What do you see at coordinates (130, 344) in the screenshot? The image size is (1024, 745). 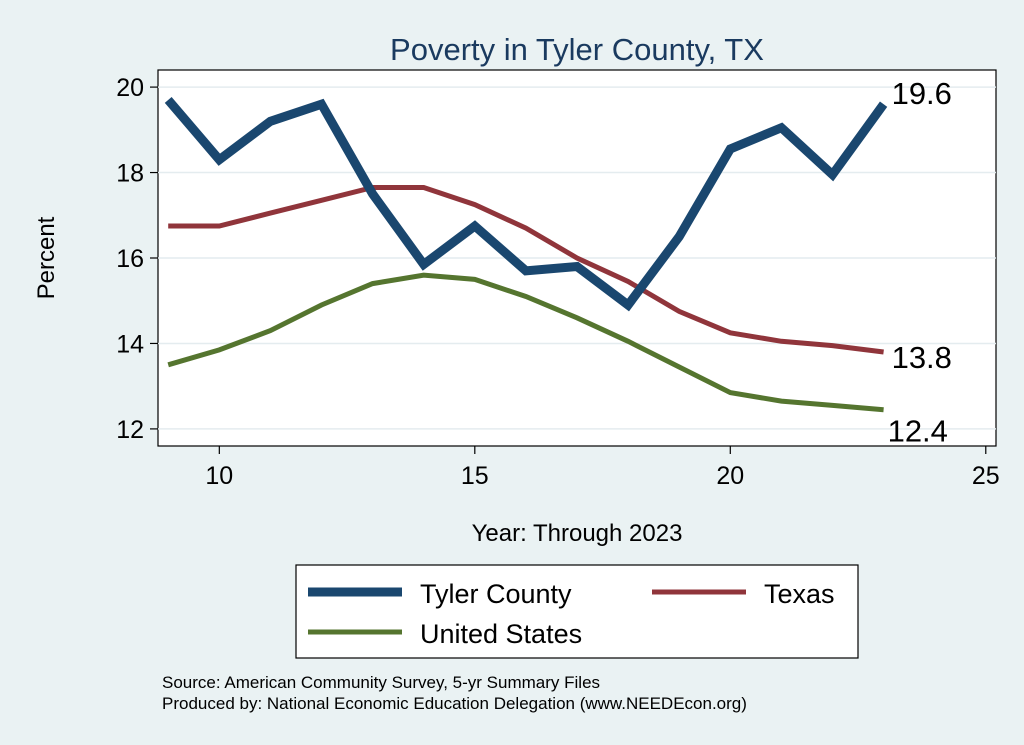 I see `y-tick-label-14: 14` at bounding box center [130, 344].